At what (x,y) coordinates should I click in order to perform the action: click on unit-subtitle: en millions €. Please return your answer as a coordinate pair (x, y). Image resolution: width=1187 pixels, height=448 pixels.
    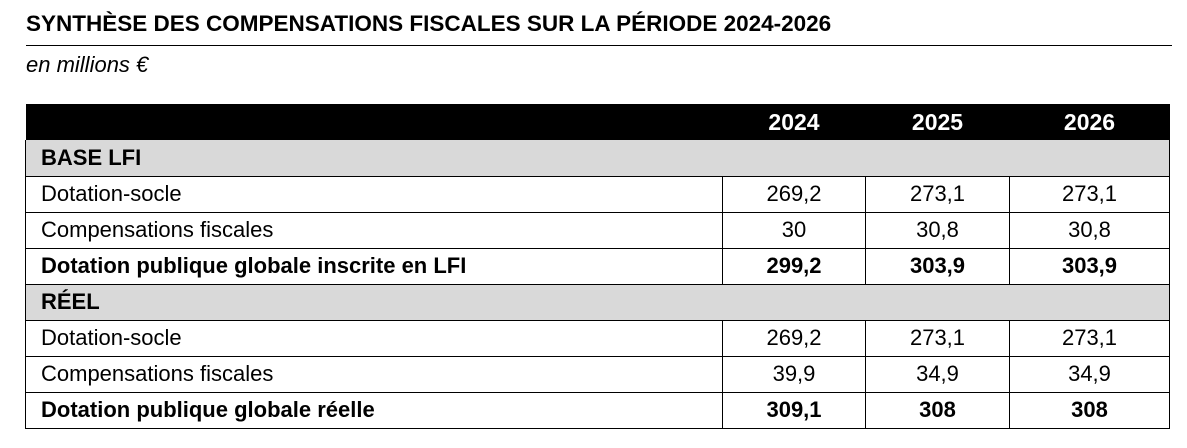
    Looking at the image, I should click on (87, 64).